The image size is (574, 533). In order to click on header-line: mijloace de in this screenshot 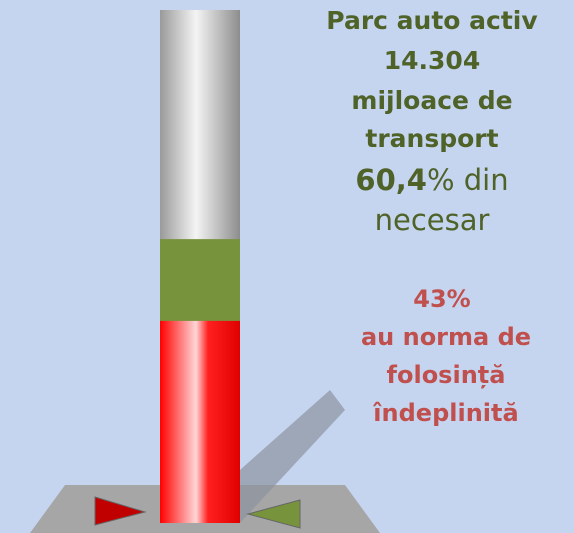, I will do `click(431, 100)`.